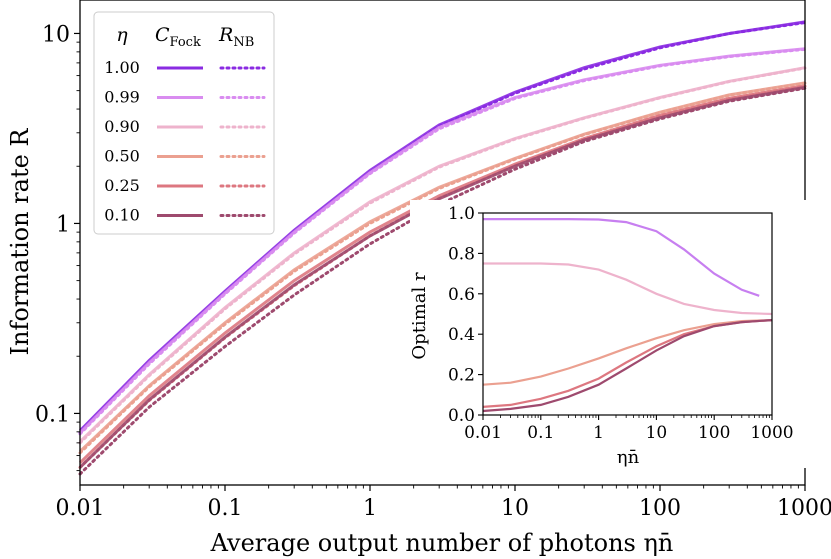  Describe the element at coordinates (465, 315) in the screenshot. I see `inset-y-ticks: 0.0 0.2 0.4 0.6 0.8 1.0` at that location.